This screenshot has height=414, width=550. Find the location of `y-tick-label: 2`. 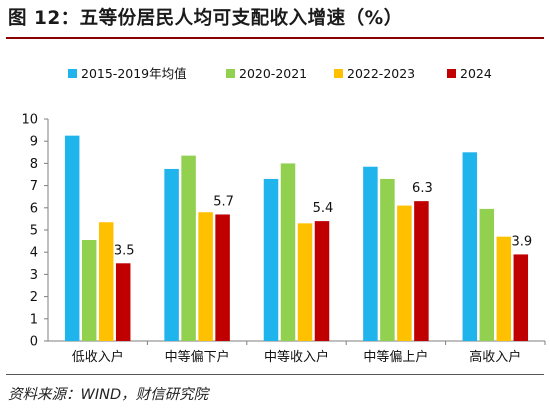

y-tick-label: 2 is located at coordinates (34, 297).